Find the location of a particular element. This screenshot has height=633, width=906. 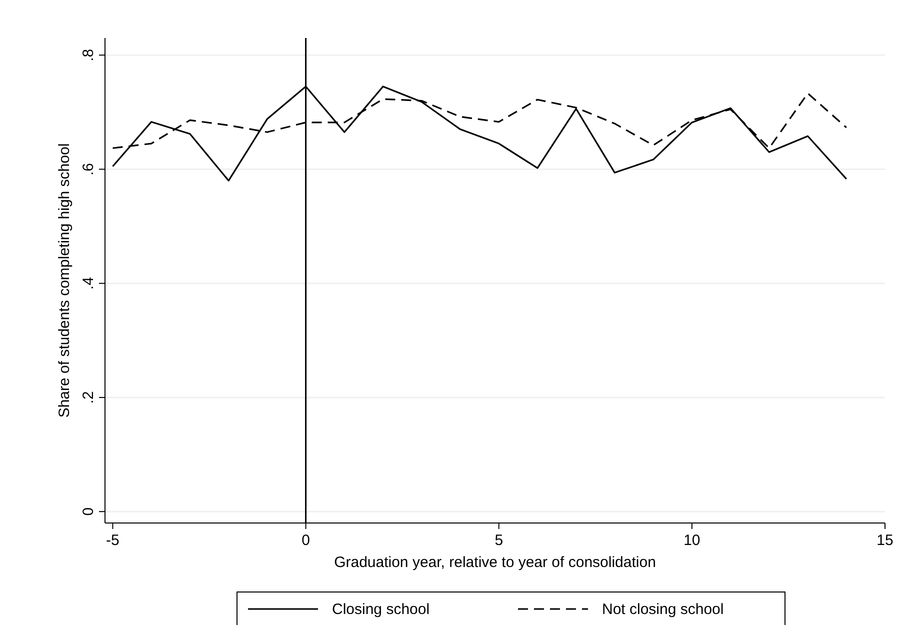

y-tick-label: .4 is located at coordinates (88, 283).